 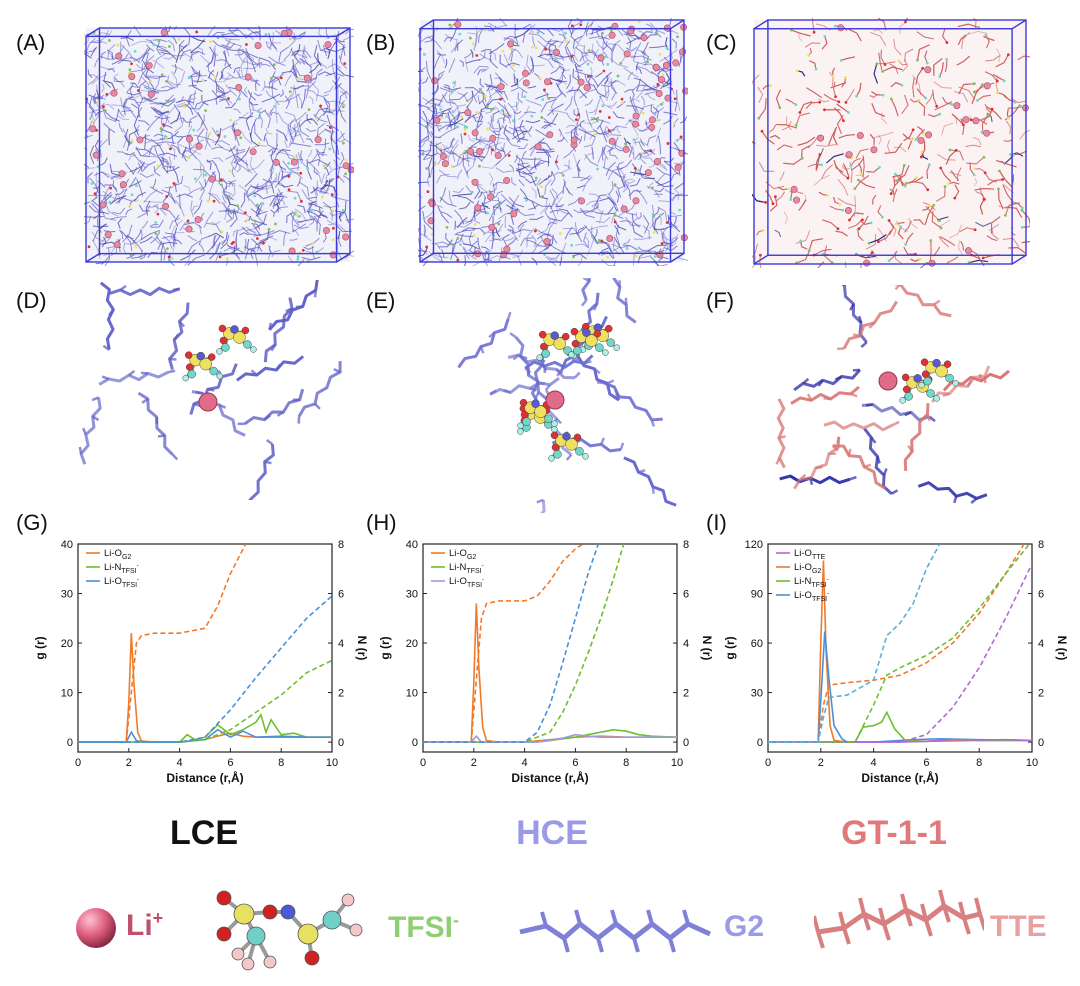 I want to click on panel-label-a: (A), so click(x=31, y=42).